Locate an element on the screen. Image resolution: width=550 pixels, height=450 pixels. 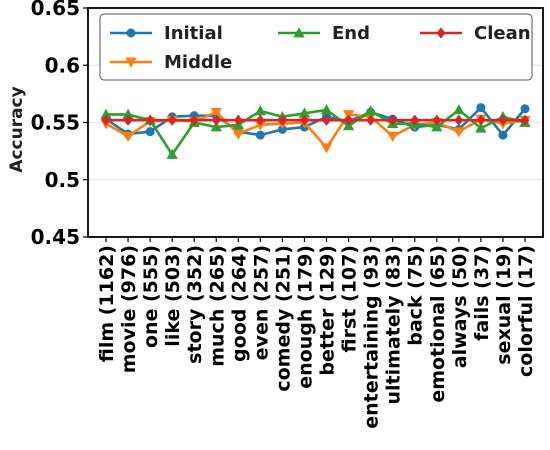
series-end is located at coordinates (315, 131).